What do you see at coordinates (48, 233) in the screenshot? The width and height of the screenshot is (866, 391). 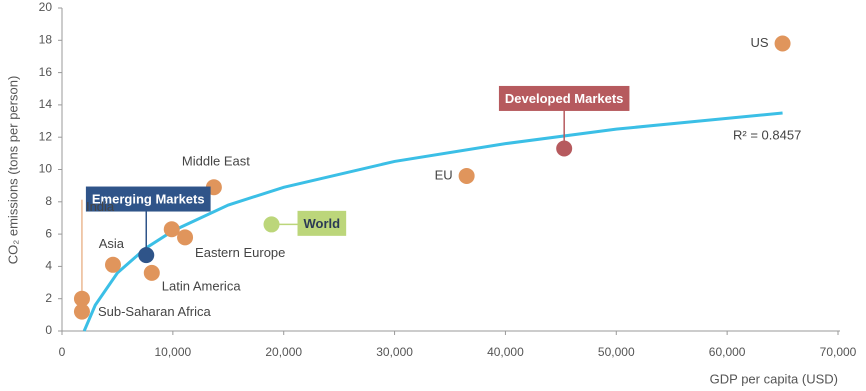 I see `y-tick-label: 6` at bounding box center [48, 233].